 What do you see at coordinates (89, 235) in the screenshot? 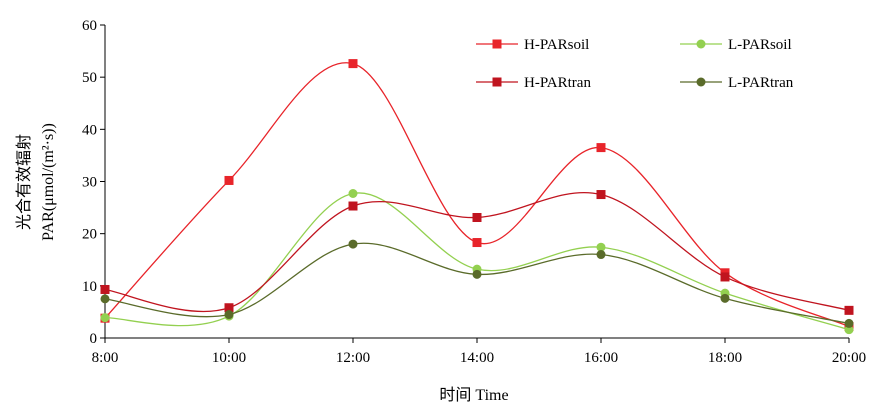
I see `y-tick-label: 20` at bounding box center [89, 235].